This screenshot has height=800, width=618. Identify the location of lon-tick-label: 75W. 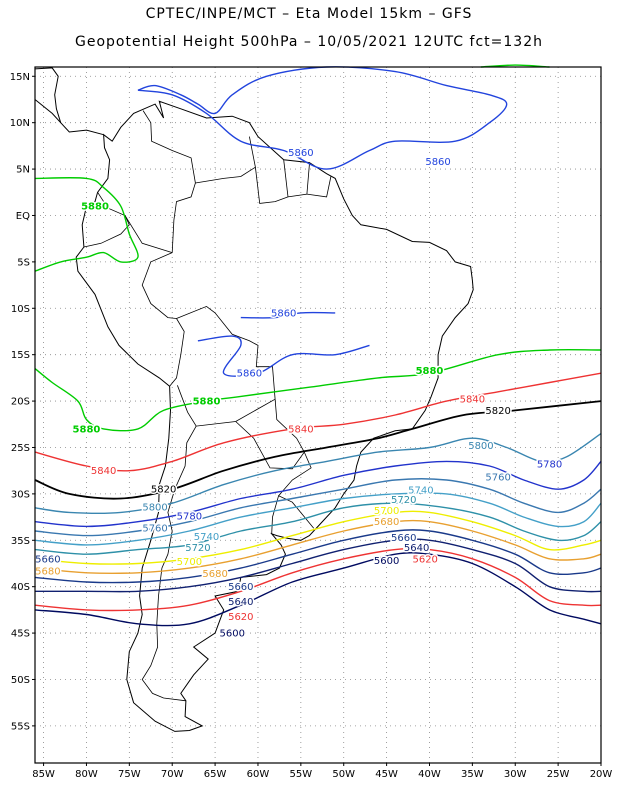
(129, 774).